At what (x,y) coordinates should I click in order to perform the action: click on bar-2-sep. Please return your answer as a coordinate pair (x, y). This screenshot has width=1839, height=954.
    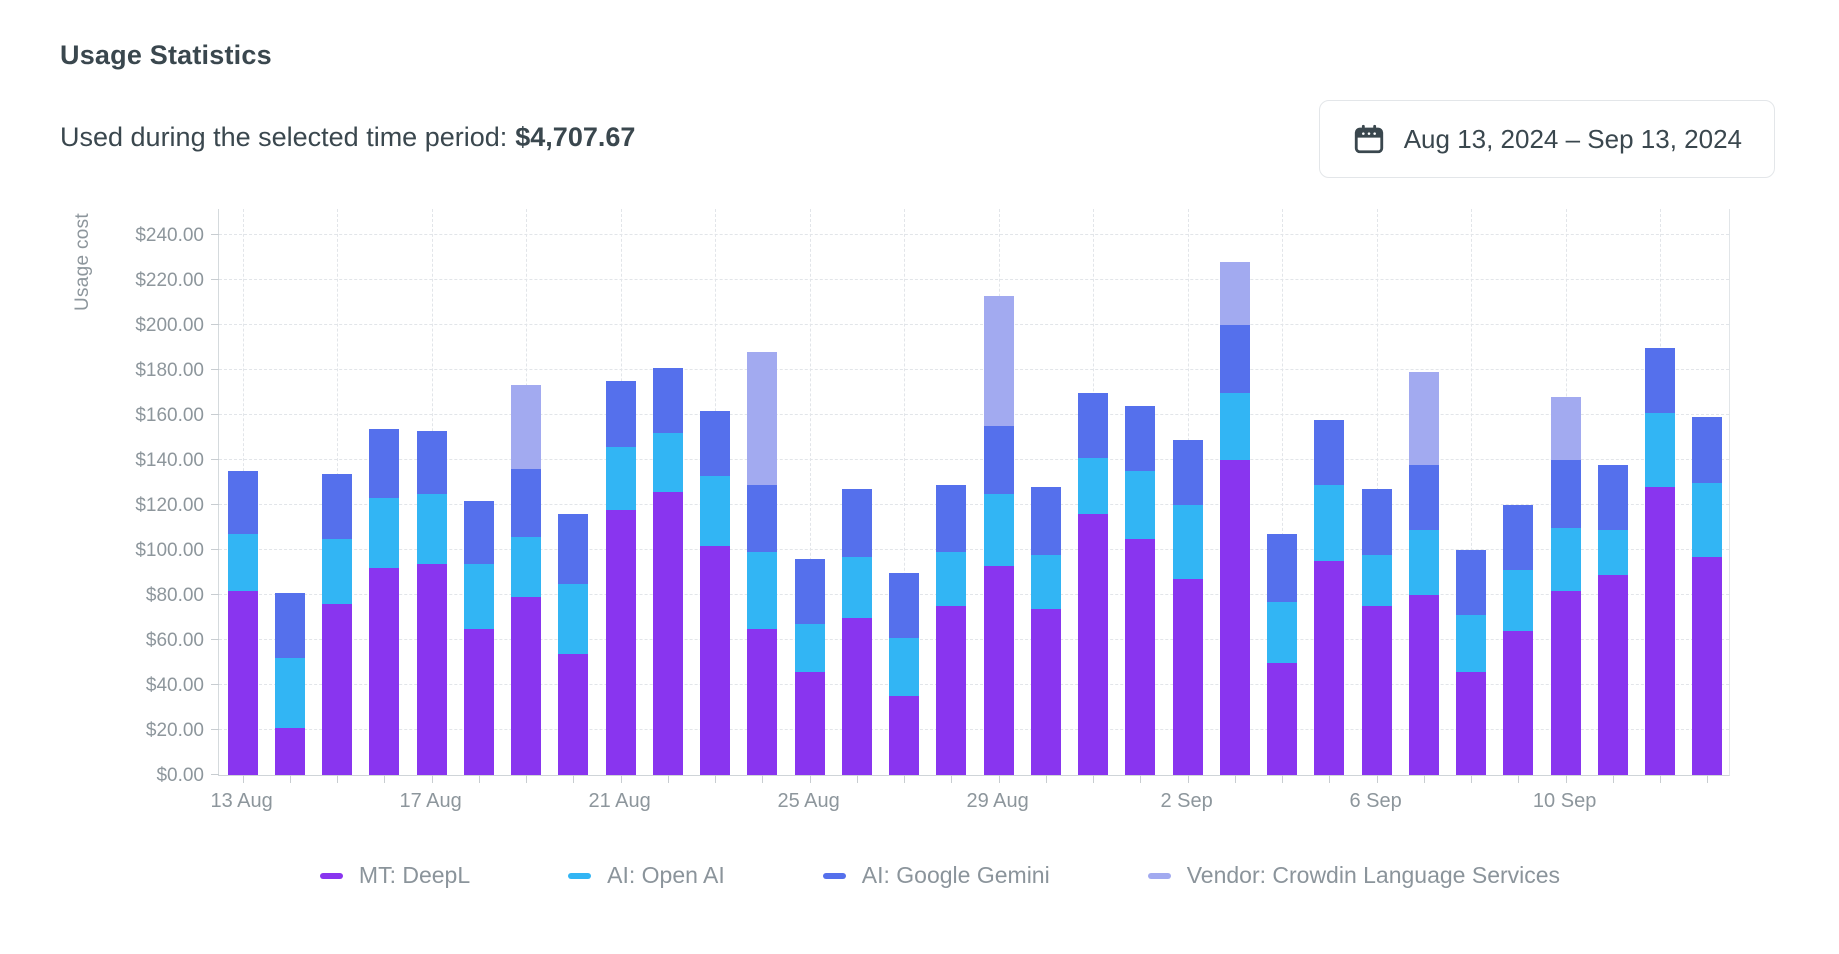
    Looking at the image, I should click on (1187, 607).